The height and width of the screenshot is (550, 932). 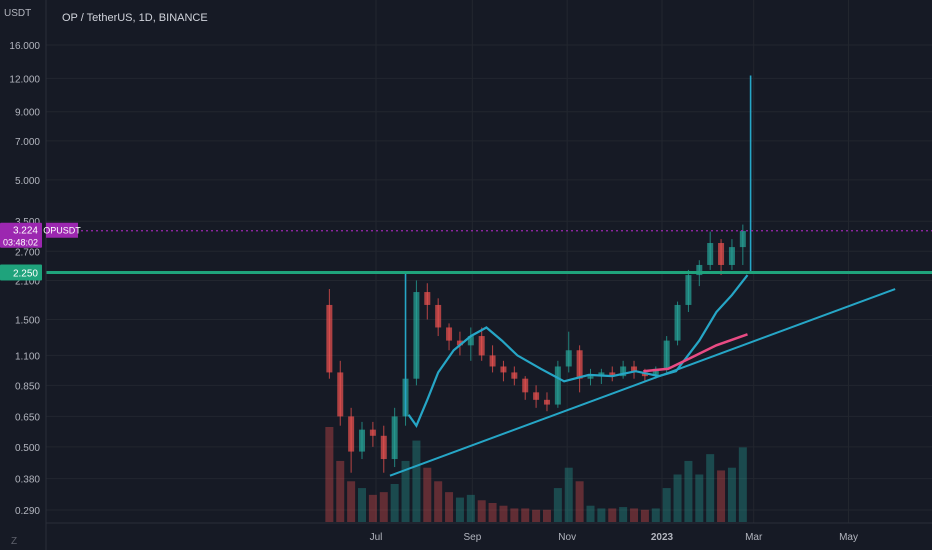 I want to click on y-tick-label: 3.500, so click(x=27, y=222).